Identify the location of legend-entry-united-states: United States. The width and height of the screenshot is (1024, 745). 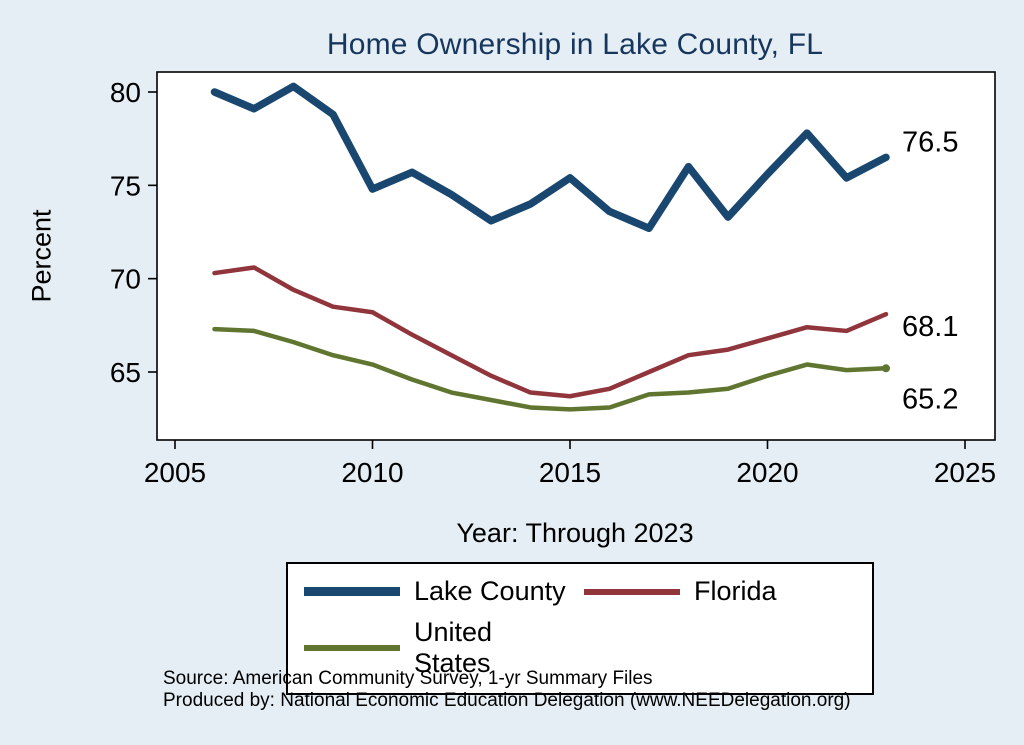
(440, 648).